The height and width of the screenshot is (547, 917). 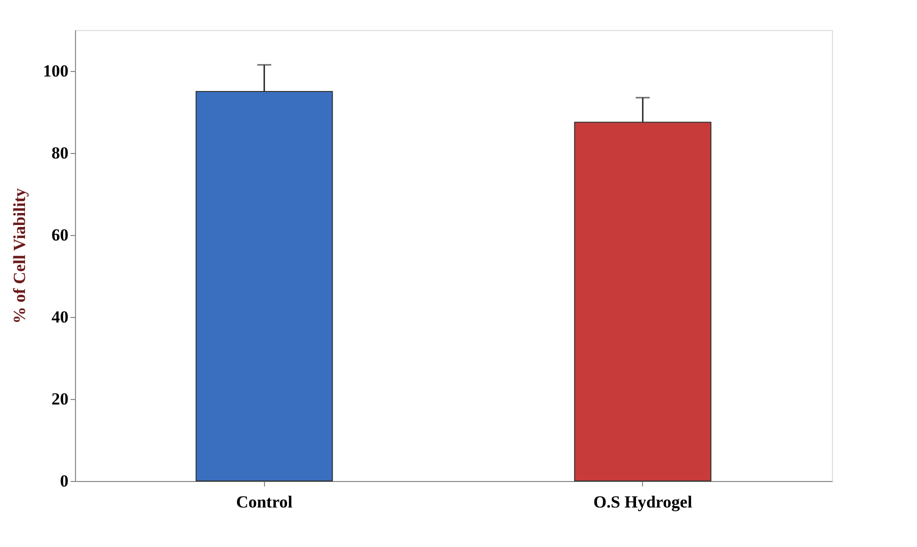 I want to click on y-tick-label: 60, so click(x=60, y=235).